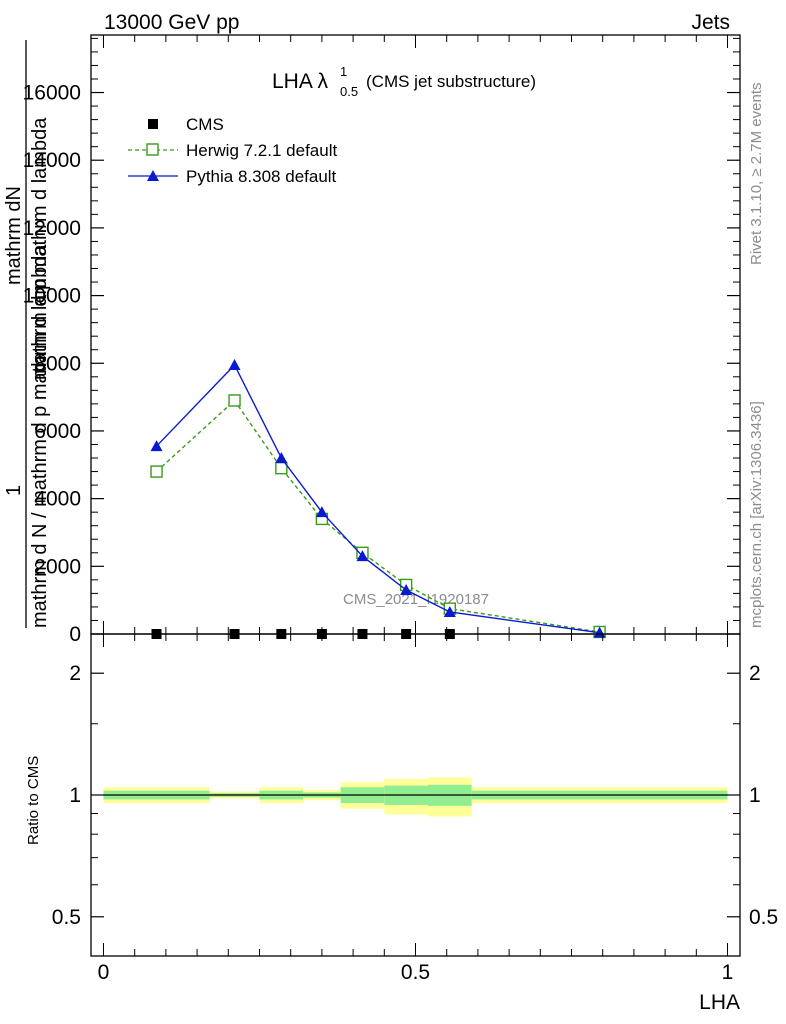  I want to click on y-tick-label: 6000, so click(57, 431).